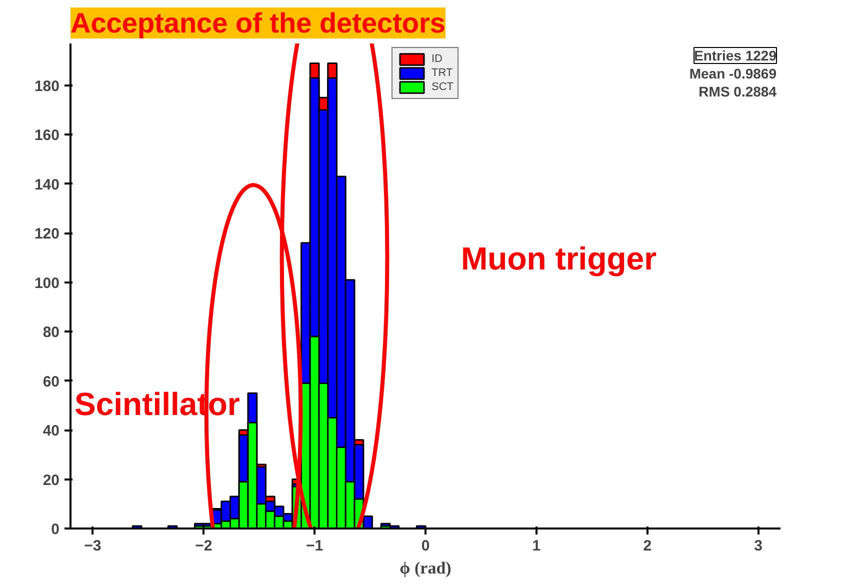  What do you see at coordinates (426, 568) in the screenshot?
I see `x-axis-title: ϕ (rad)` at bounding box center [426, 568].